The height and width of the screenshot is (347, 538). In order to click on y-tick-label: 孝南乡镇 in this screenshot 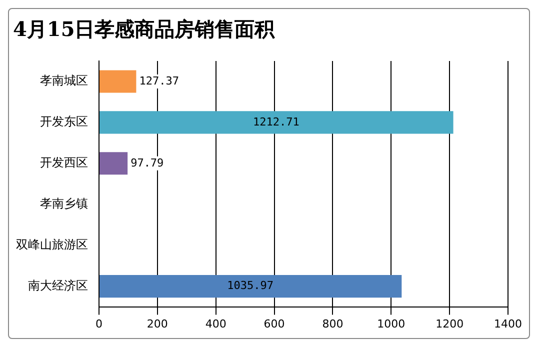, I will do `click(64, 203)`.